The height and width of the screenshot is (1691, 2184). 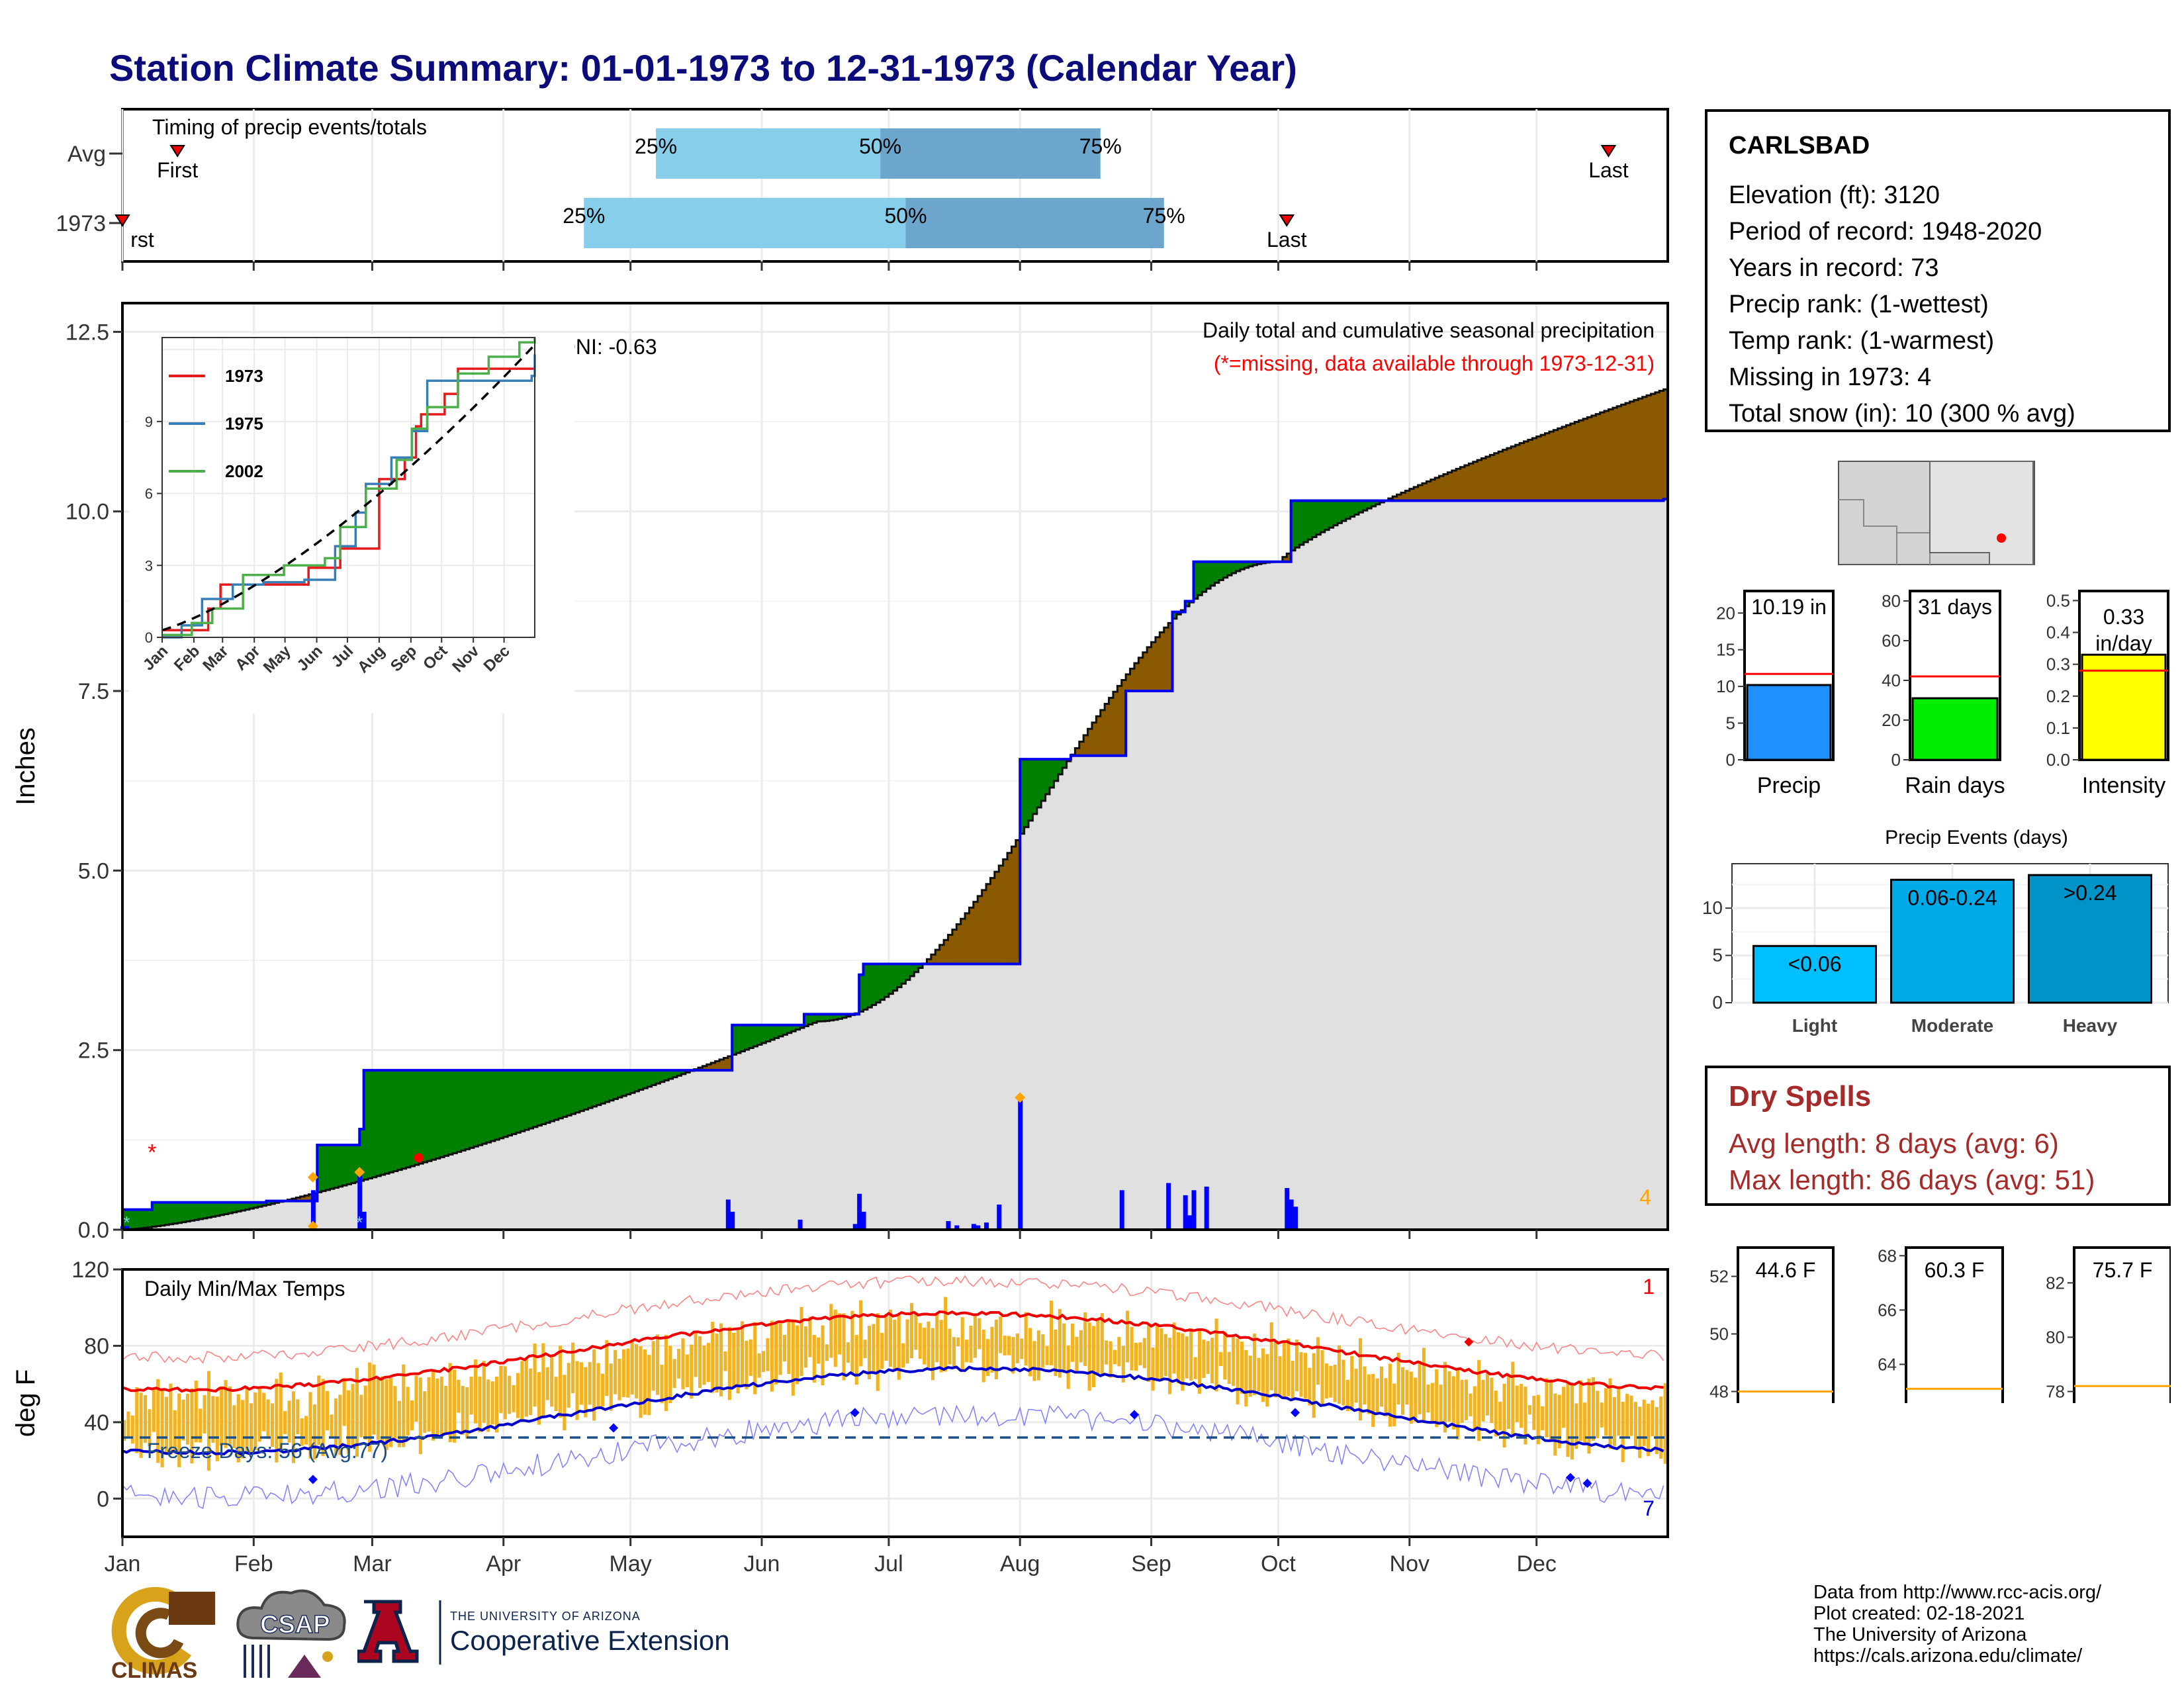 I want to click on mini-bar-tick-label: 60, so click(x=1891, y=641).